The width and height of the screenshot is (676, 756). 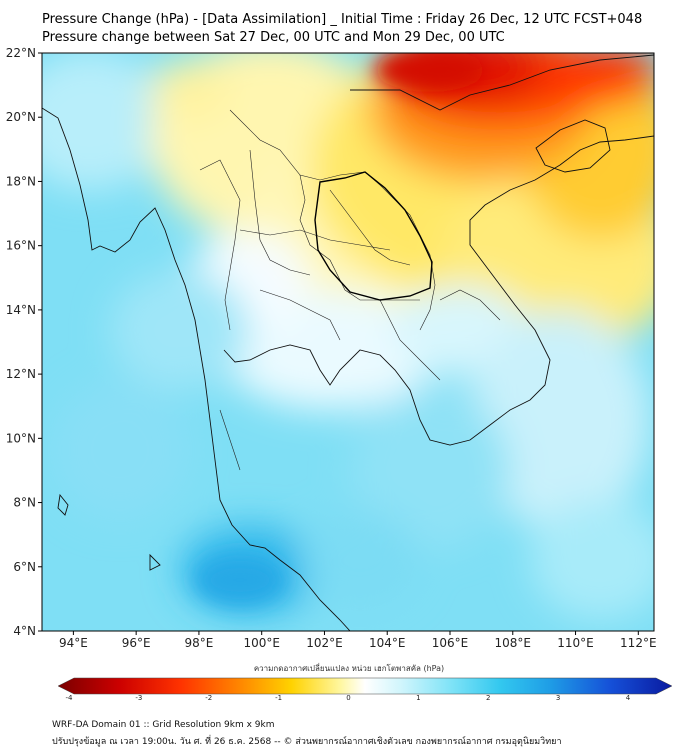 I want to click on lon-tick-label: 112°E, so click(x=638, y=643).